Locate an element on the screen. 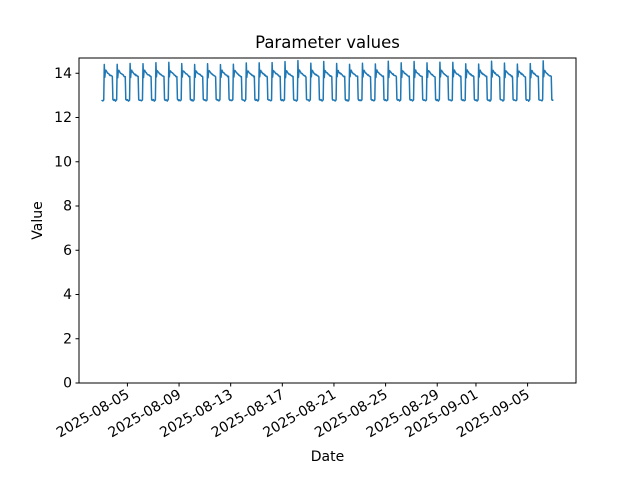  y-axis-label: Value is located at coordinates (38, 220).